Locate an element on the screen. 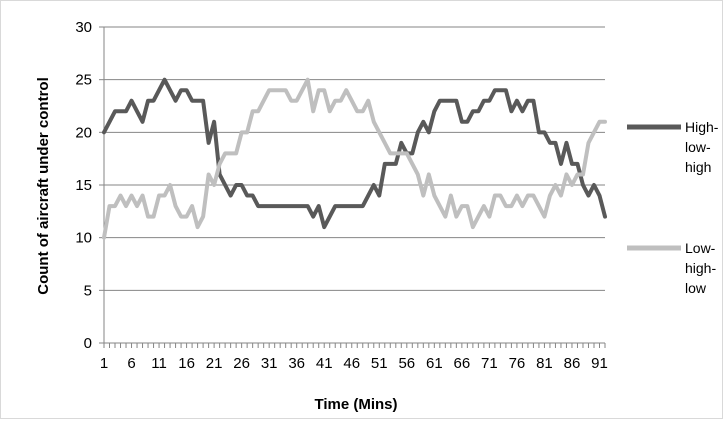 The height and width of the screenshot is (423, 723). y-tick-label: 30 is located at coordinates (83, 27).